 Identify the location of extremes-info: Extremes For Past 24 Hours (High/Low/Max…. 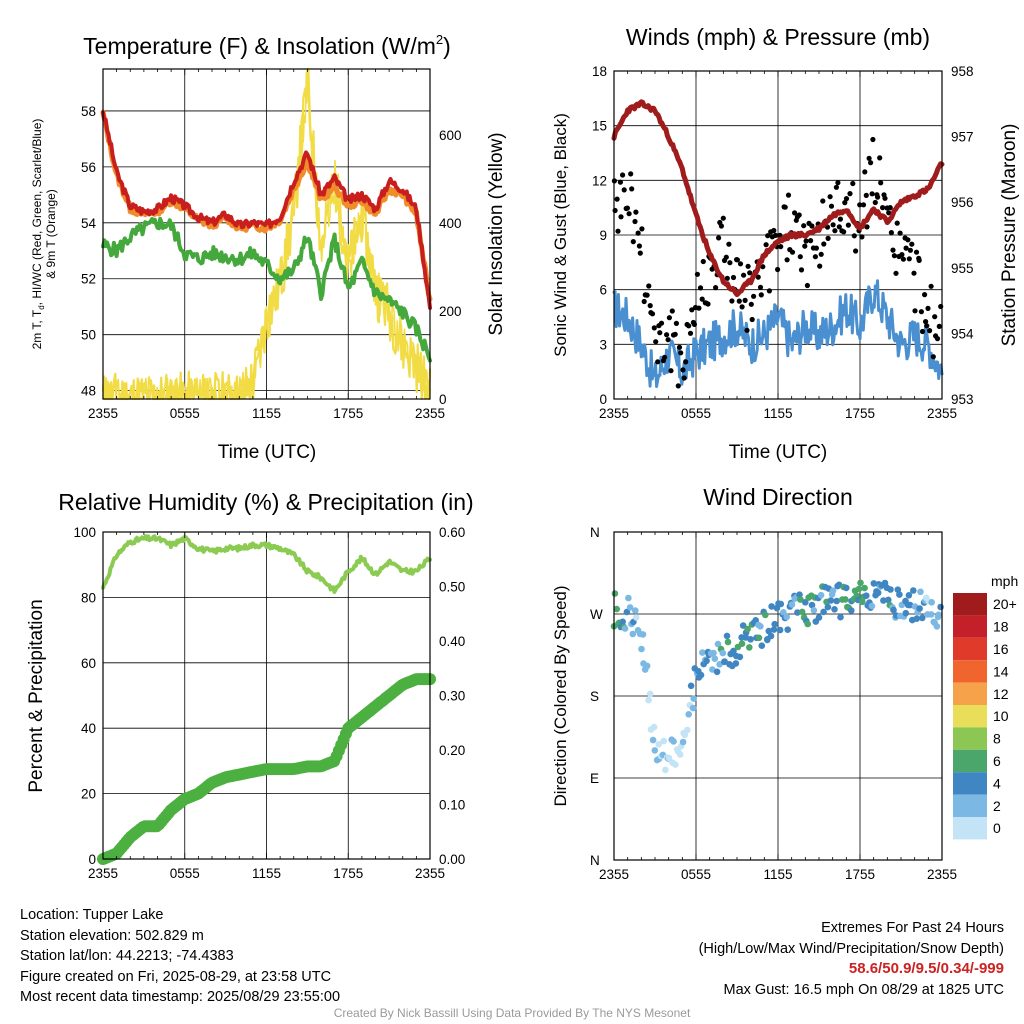
(851, 959).